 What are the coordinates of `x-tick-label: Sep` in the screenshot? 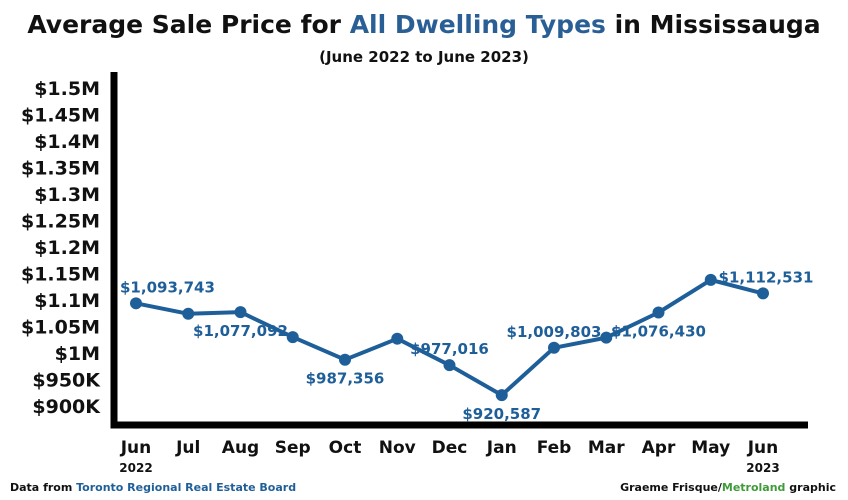 It's located at (293, 448).